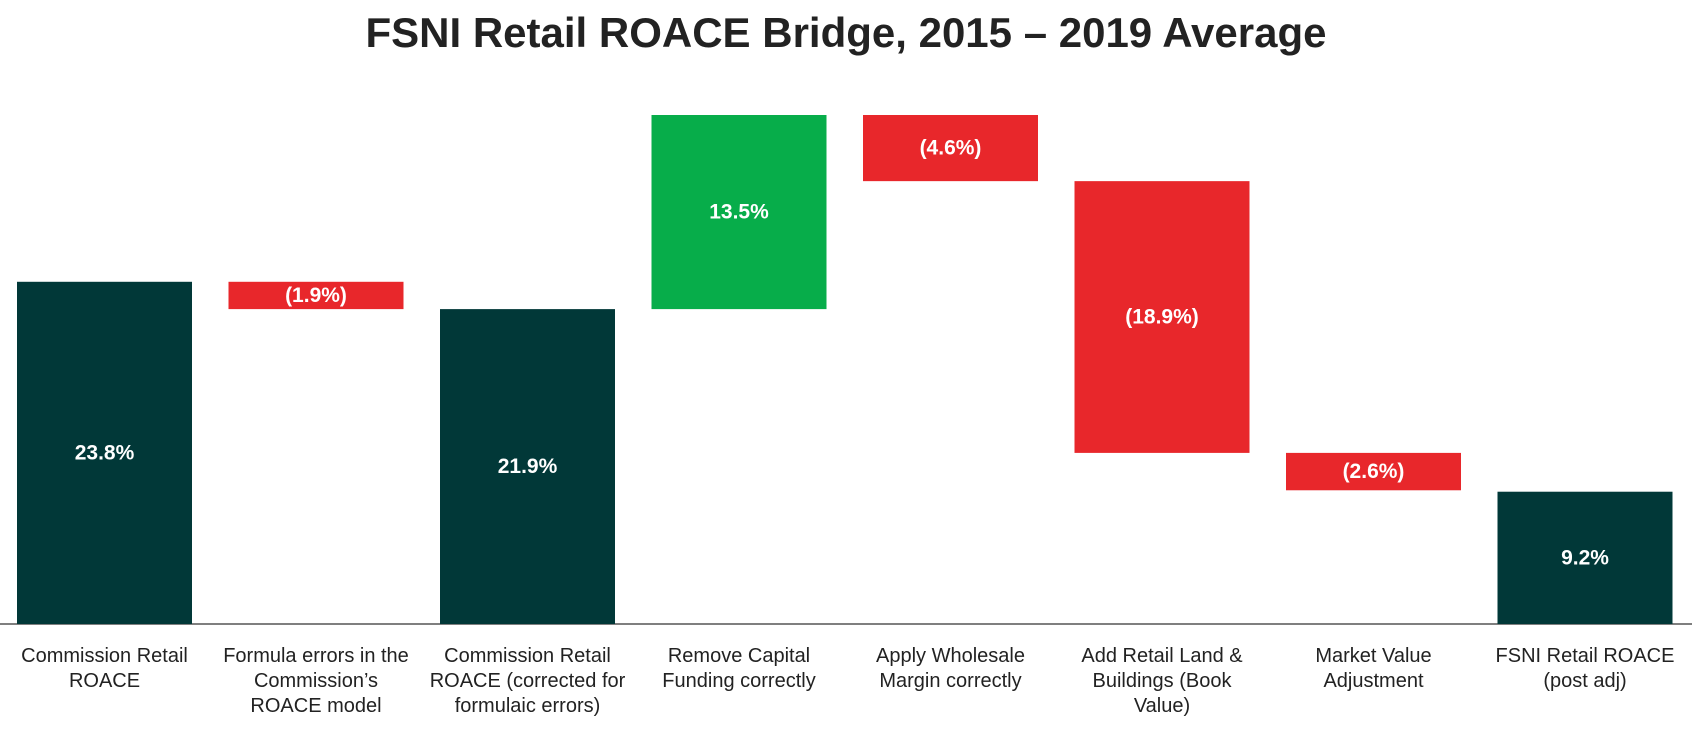 This screenshot has height=745, width=1692. I want to click on value-label: (1.9%), so click(316, 295).